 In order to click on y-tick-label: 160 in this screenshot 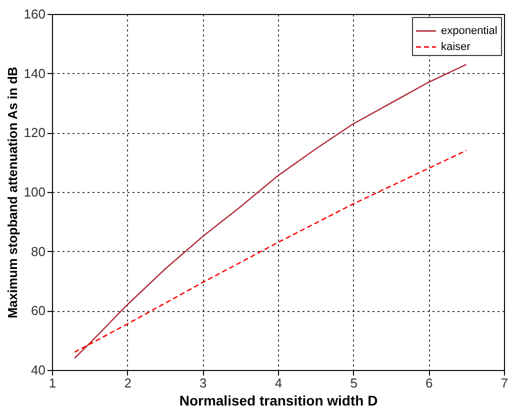, I will do `click(35, 14)`.